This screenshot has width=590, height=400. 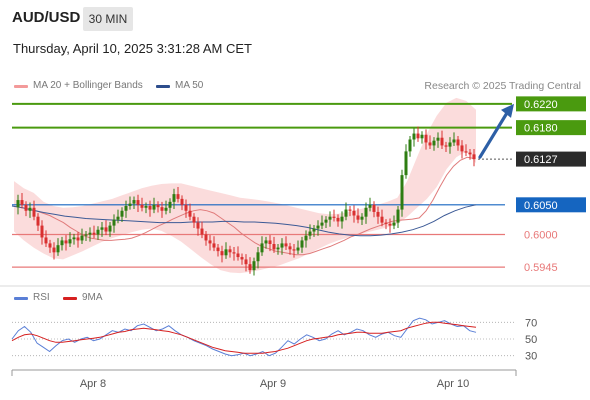 What do you see at coordinates (41, 297) in the screenshot?
I see `rsi-legend-label: RSI` at bounding box center [41, 297].